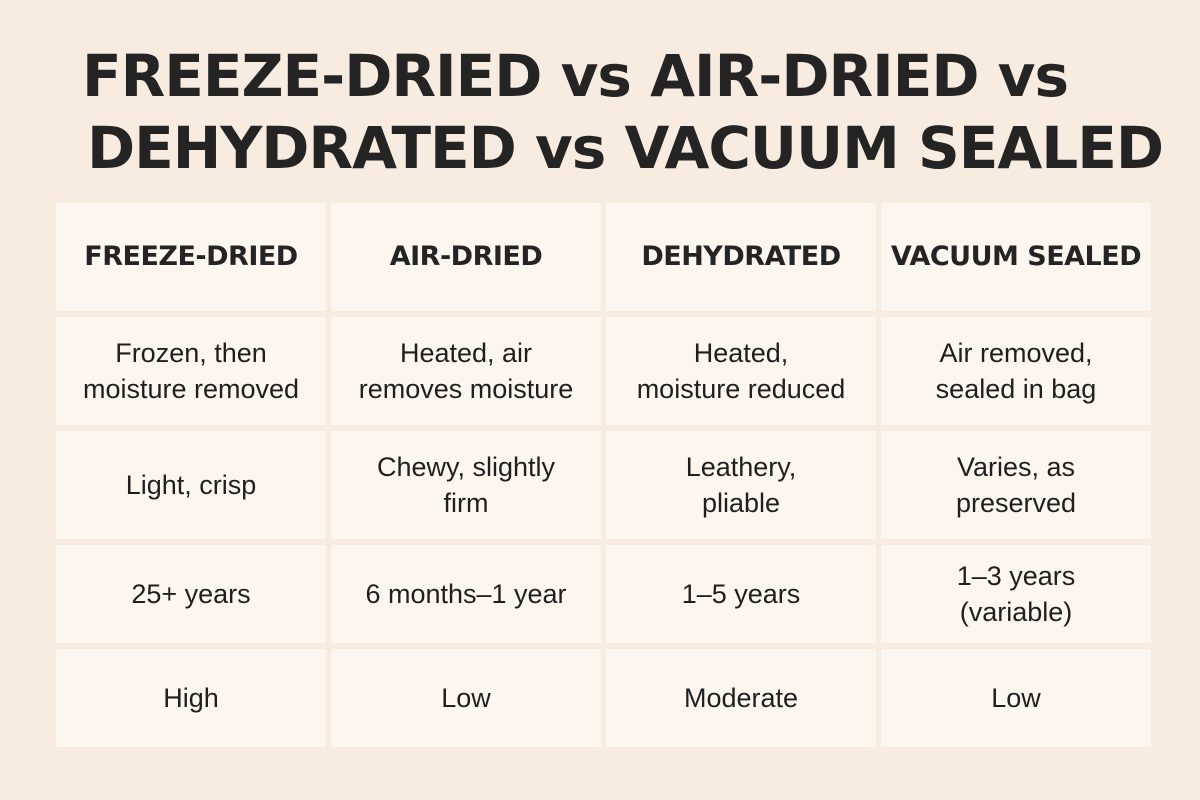 The image size is (1200, 800). I want to click on table-cell-process: Heated, moisture reduced, so click(741, 371).